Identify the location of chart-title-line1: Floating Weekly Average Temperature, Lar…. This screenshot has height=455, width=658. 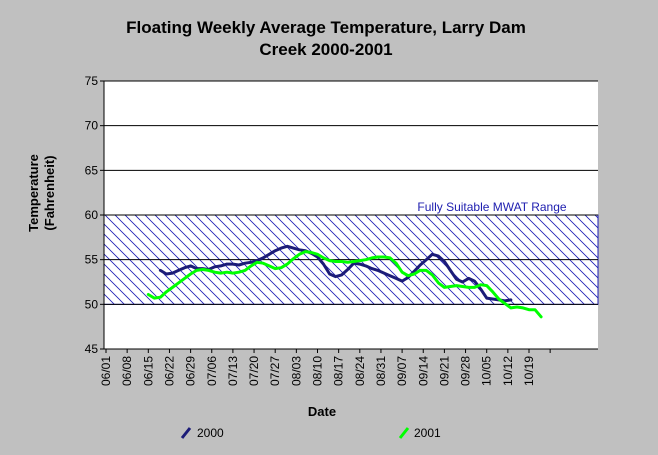
(326, 27).